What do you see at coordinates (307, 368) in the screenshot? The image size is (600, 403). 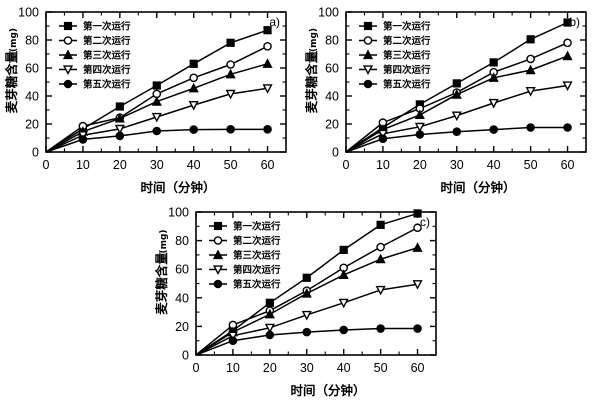 I see `x-tick-label: 30` at bounding box center [307, 368].